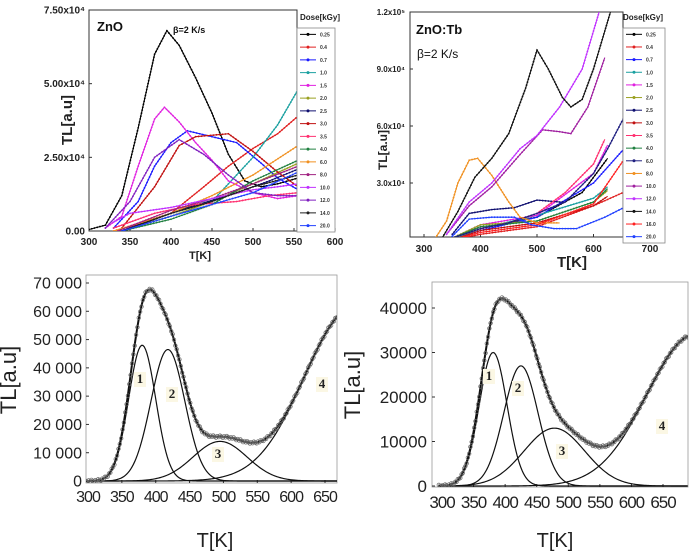 The height and width of the screenshot is (559, 691). I want to click on legend-title: Dose[kGy], so click(320, 17).